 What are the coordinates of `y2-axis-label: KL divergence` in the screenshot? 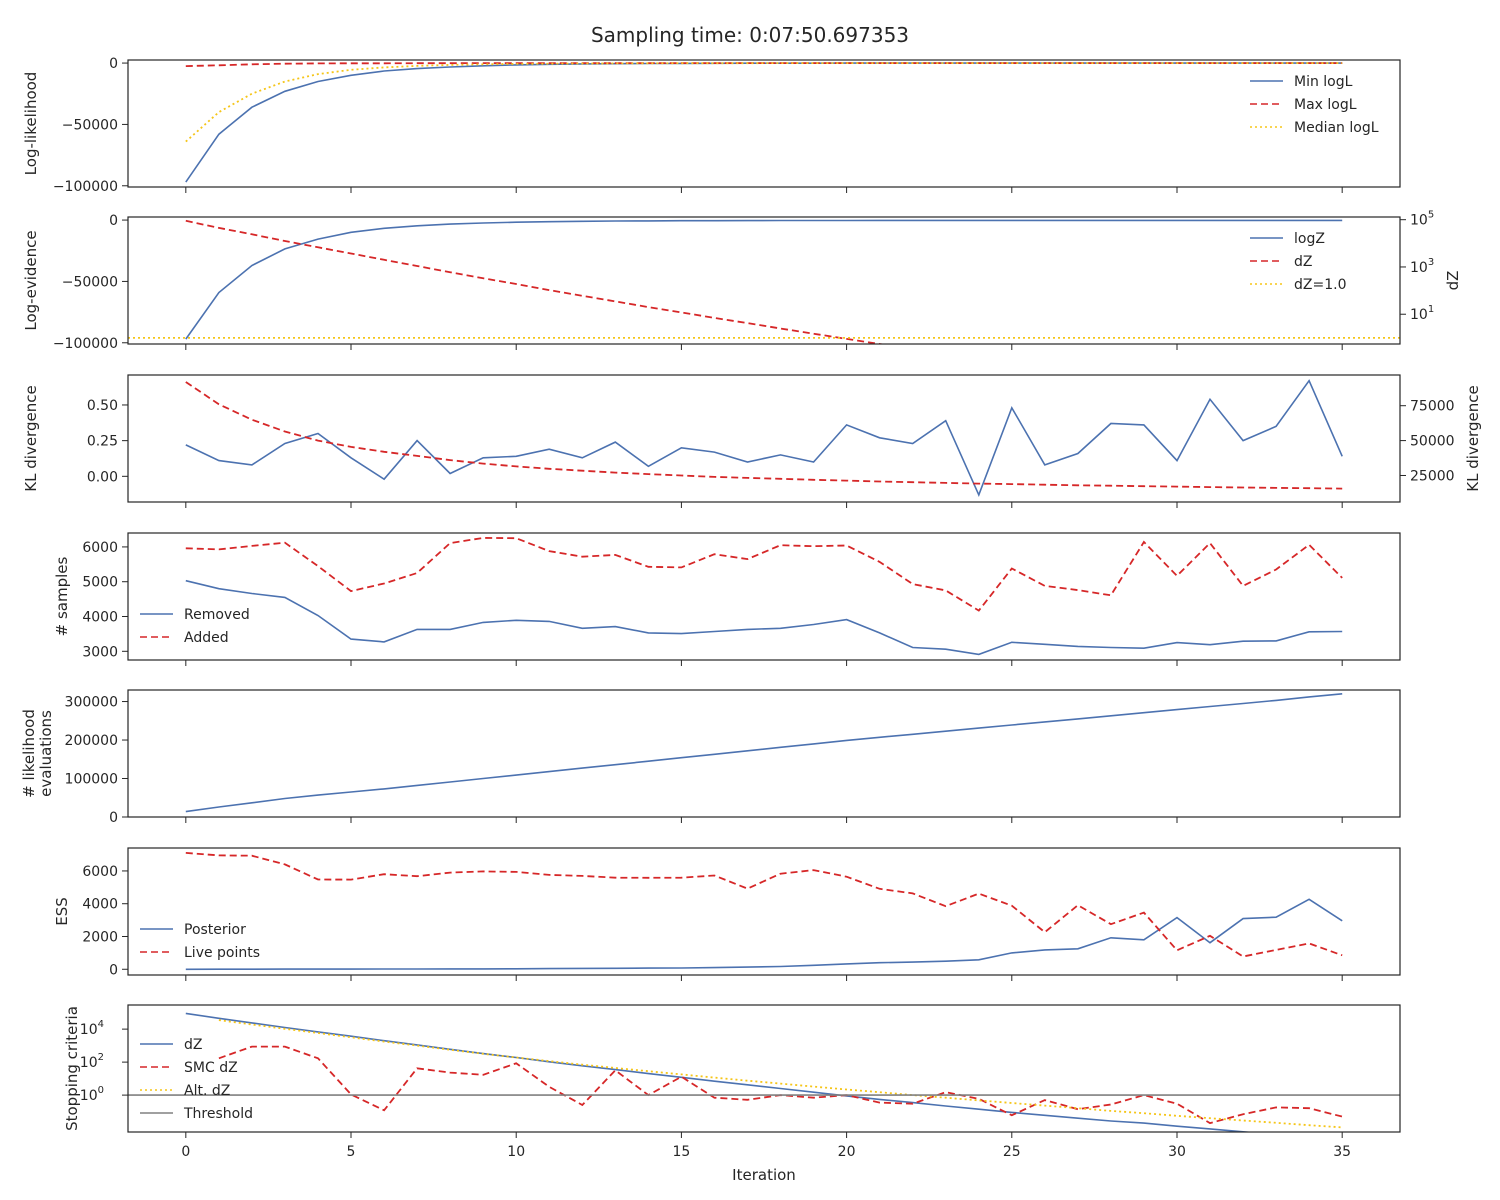 It's located at (1473, 438).